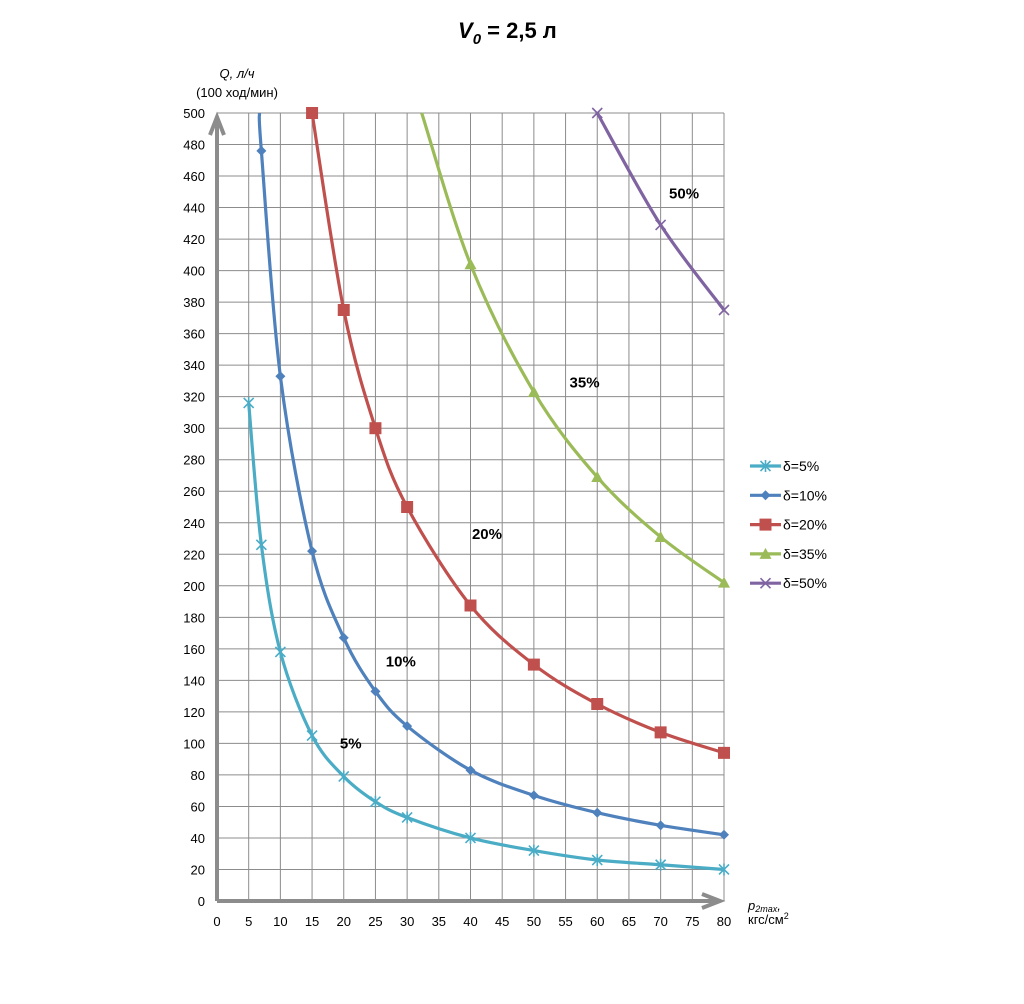 This screenshot has width=1024, height=1004. I want to click on x-tick-label: 0, so click(216, 921).